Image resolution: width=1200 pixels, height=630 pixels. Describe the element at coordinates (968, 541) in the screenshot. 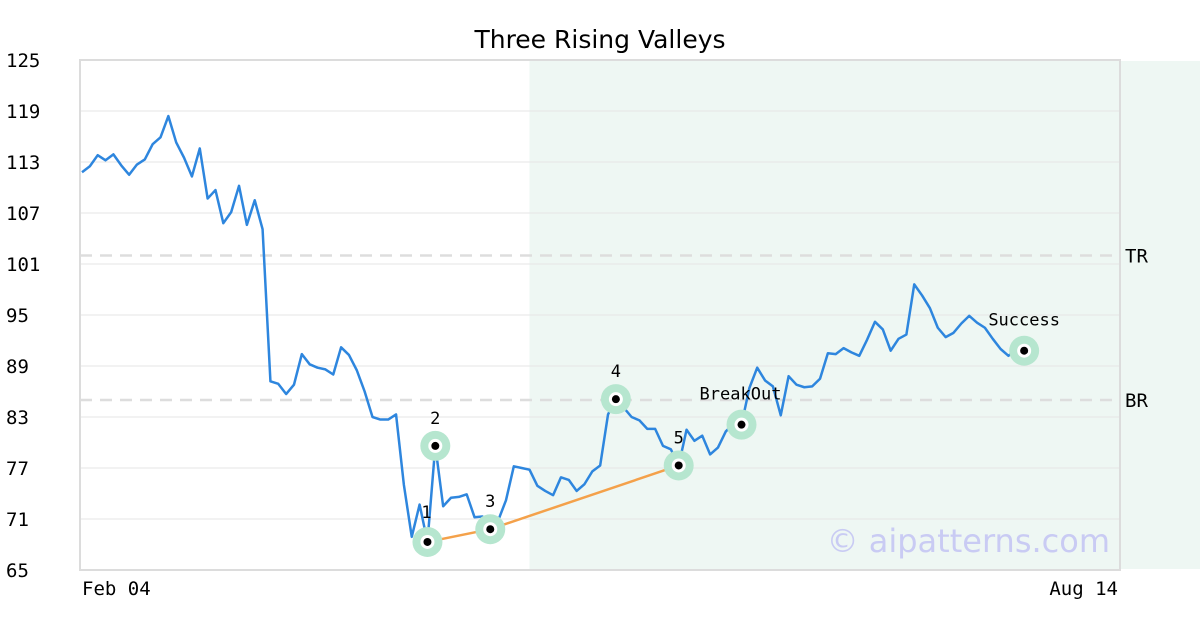

I see `watermark: © aipatterns.com` at that location.